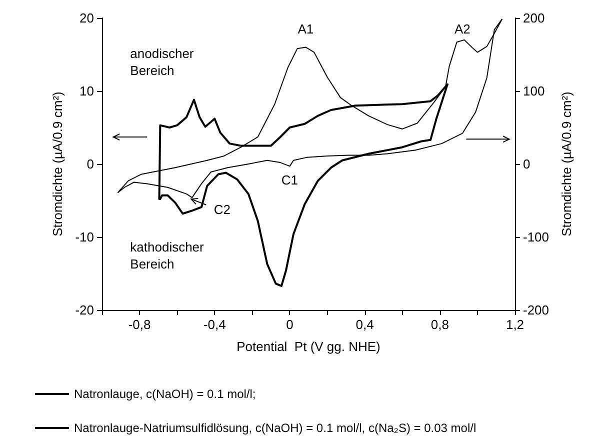 The height and width of the screenshot is (443, 601). What do you see at coordinates (306, 28) in the screenshot?
I see `annotation: A1` at bounding box center [306, 28].